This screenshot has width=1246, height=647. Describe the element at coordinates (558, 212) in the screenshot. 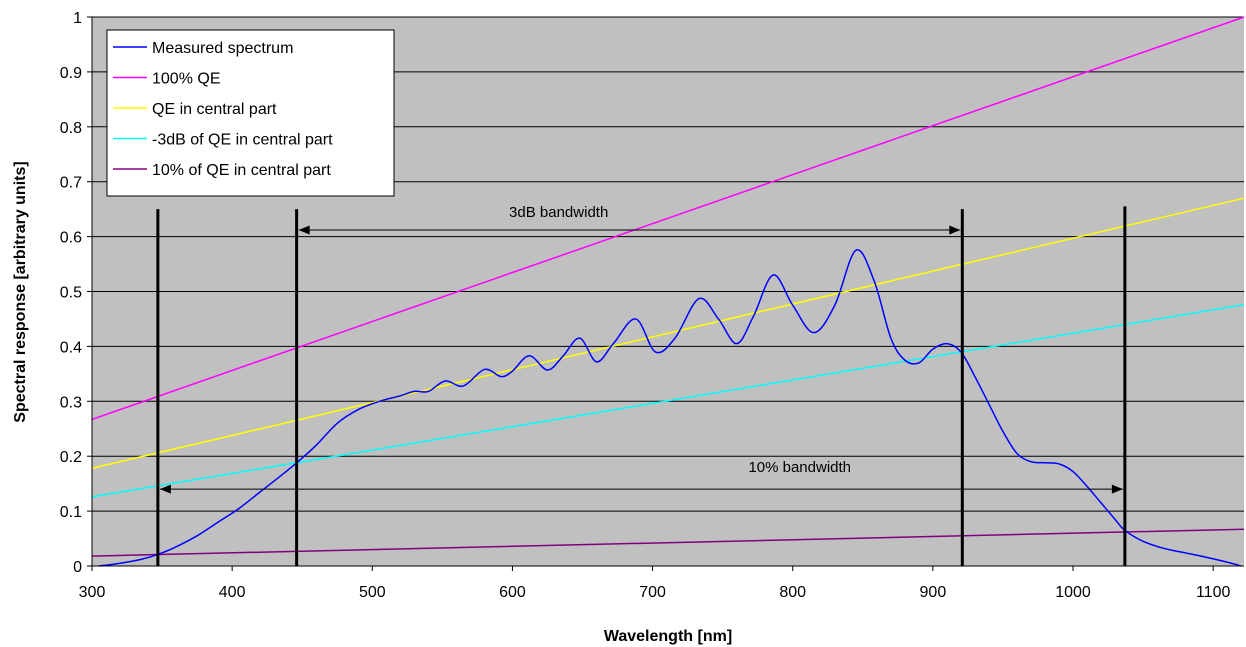

I see `annotation-label: 3dB bandwidth` at that location.